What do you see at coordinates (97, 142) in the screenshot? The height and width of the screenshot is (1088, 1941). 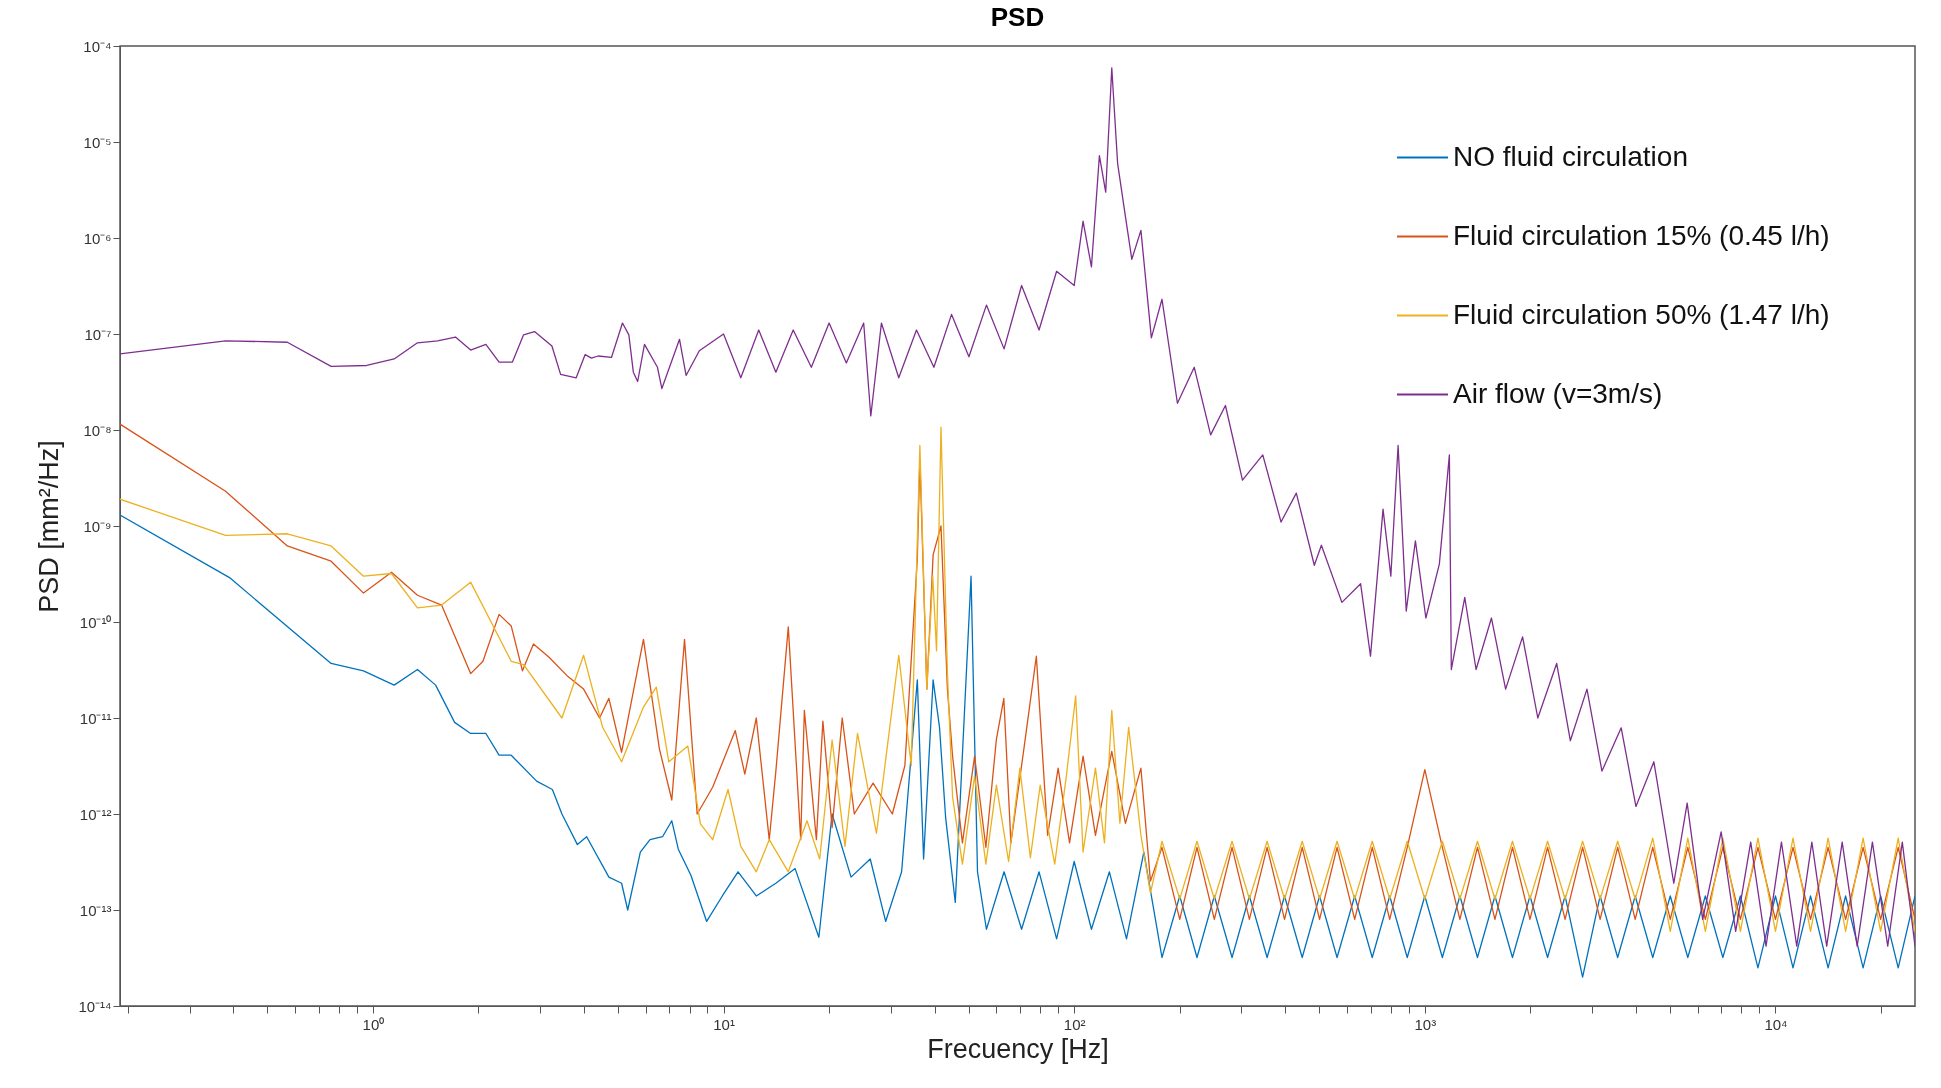 I see `y-tick-label: 10⁻⁵` at bounding box center [97, 142].